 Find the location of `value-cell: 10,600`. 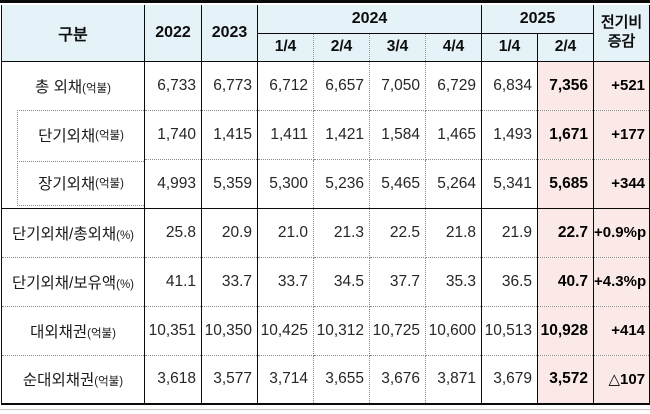

value-cell: 10,600 is located at coordinates (454, 331).